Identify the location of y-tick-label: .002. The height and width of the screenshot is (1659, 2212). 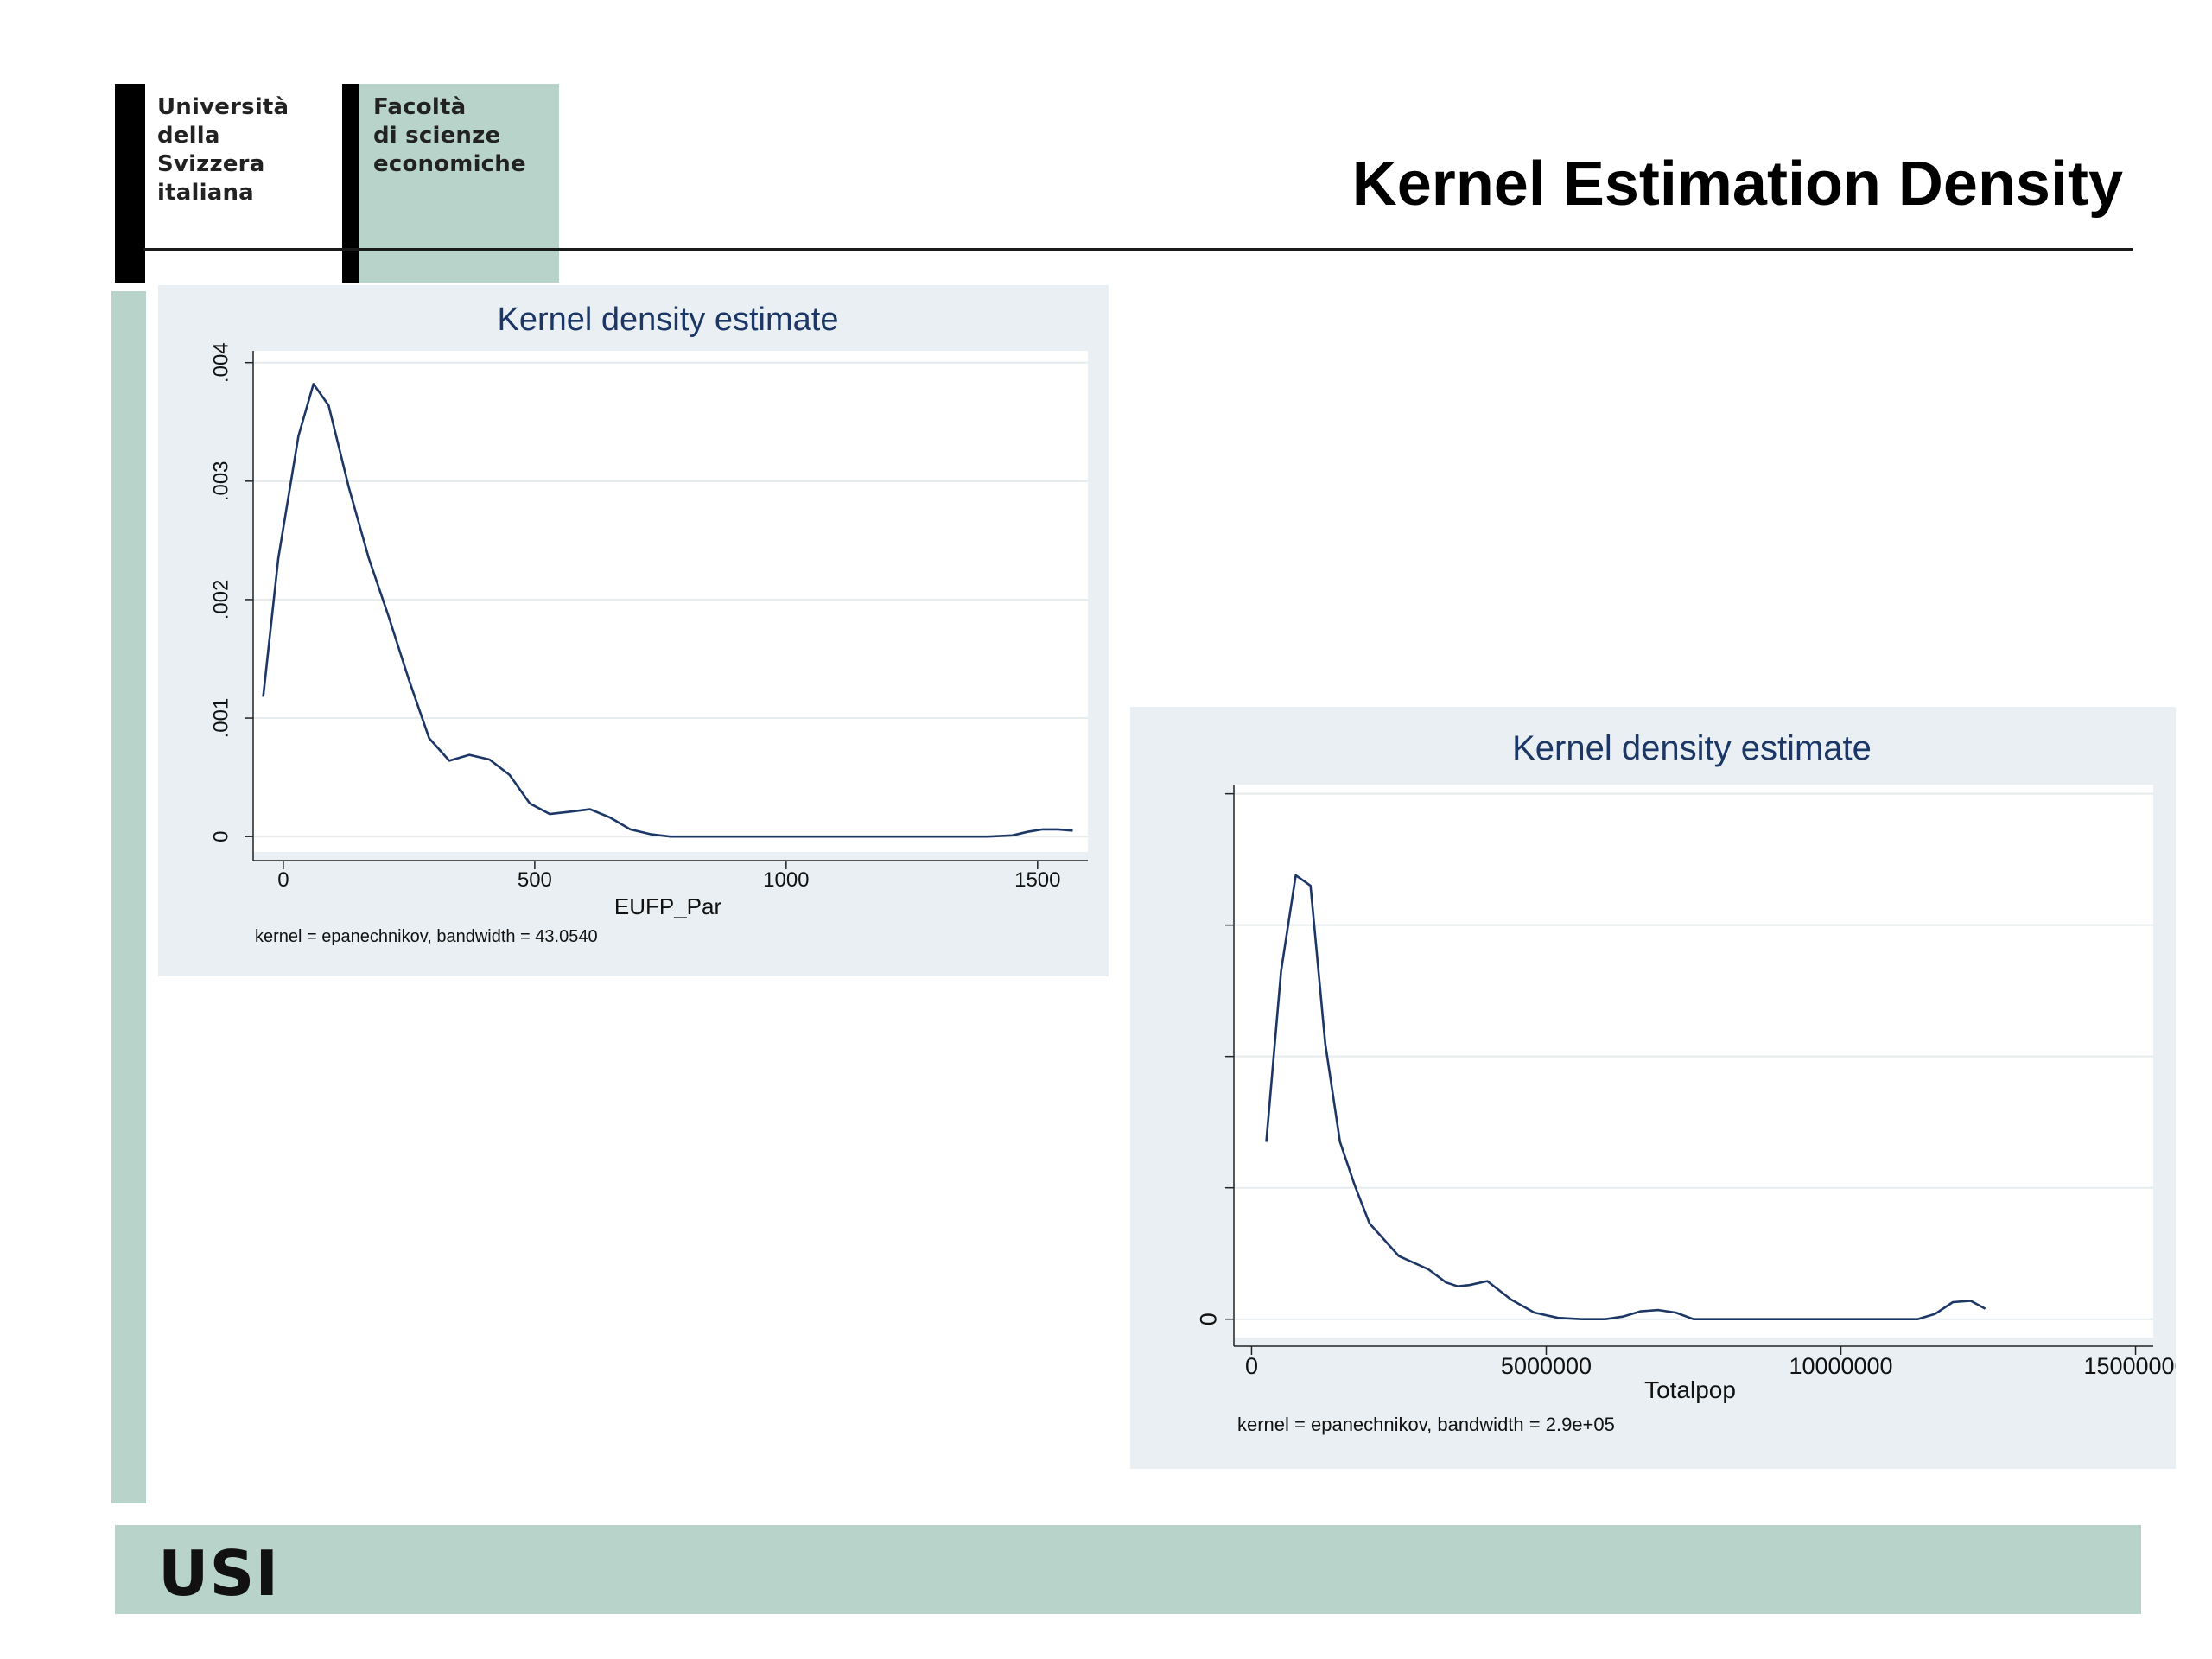
(220, 600).